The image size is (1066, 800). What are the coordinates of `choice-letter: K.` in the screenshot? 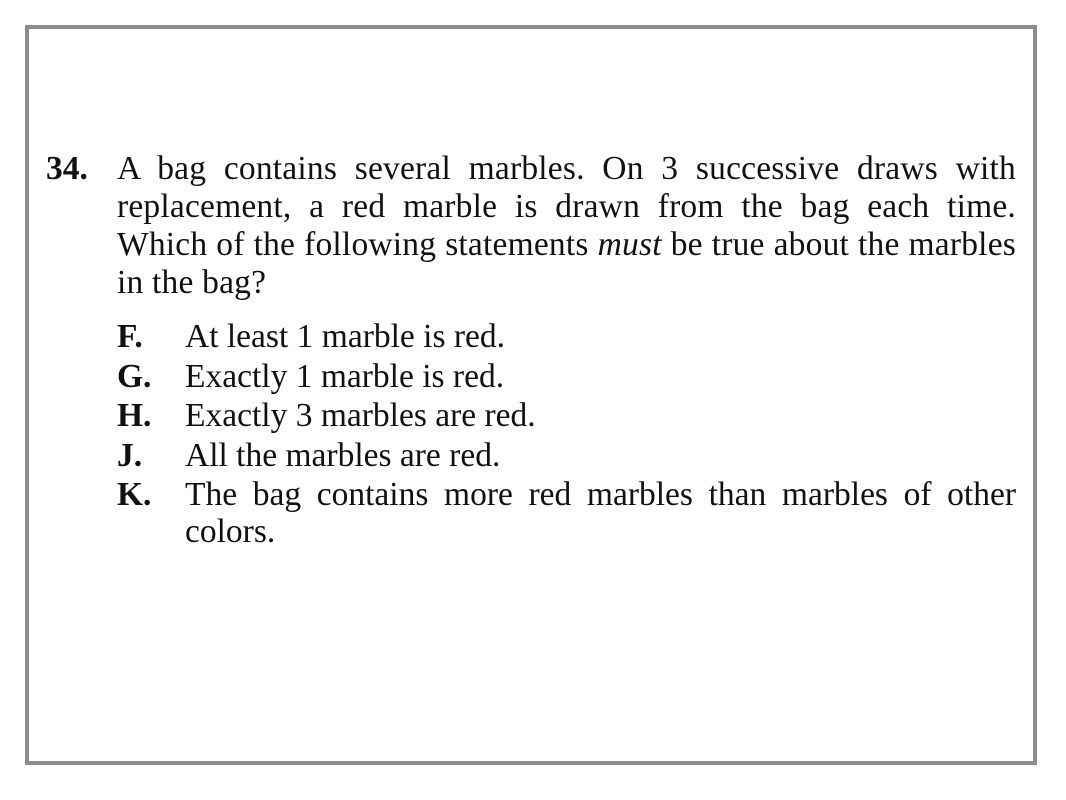 It's located at (134, 494).